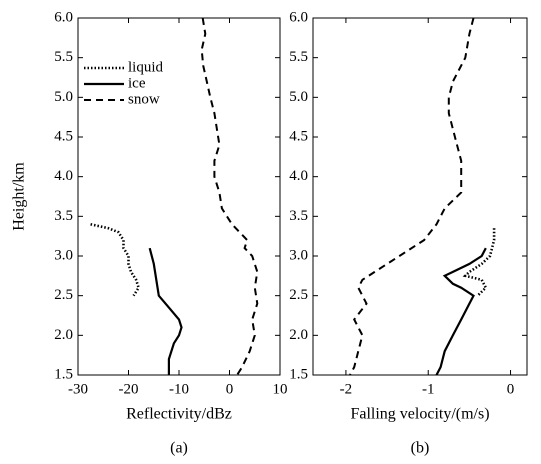 Image resolution: width=541 pixels, height=464 pixels. Describe the element at coordinates (137, 83) in the screenshot. I see `legend-label: ice` at that location.